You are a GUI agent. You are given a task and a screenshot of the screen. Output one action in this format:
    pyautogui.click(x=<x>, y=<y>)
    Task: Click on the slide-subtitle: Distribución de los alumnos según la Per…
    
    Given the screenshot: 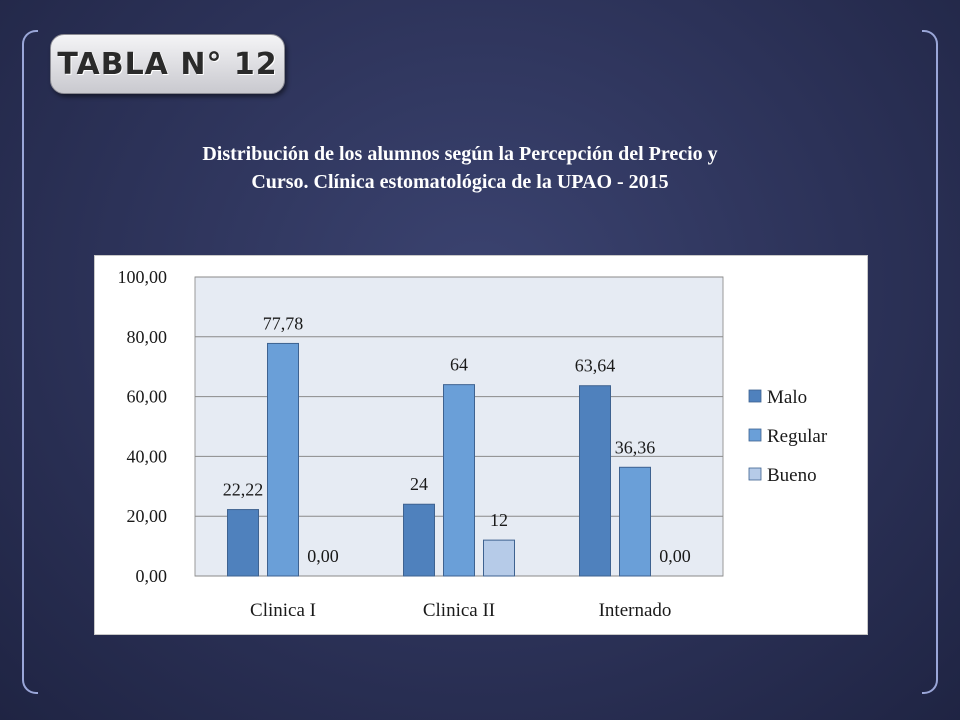 What is the action you would take?
    pyautogui.click(x=460, y=168)
    